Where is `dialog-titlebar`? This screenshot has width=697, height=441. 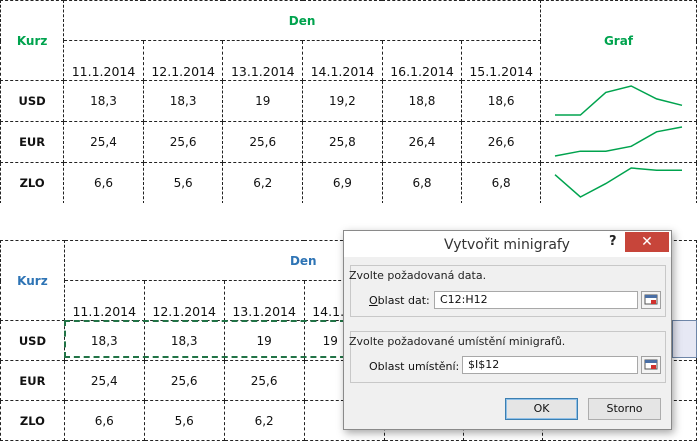
dialog-titlebar is located at coordinates (507, 244).